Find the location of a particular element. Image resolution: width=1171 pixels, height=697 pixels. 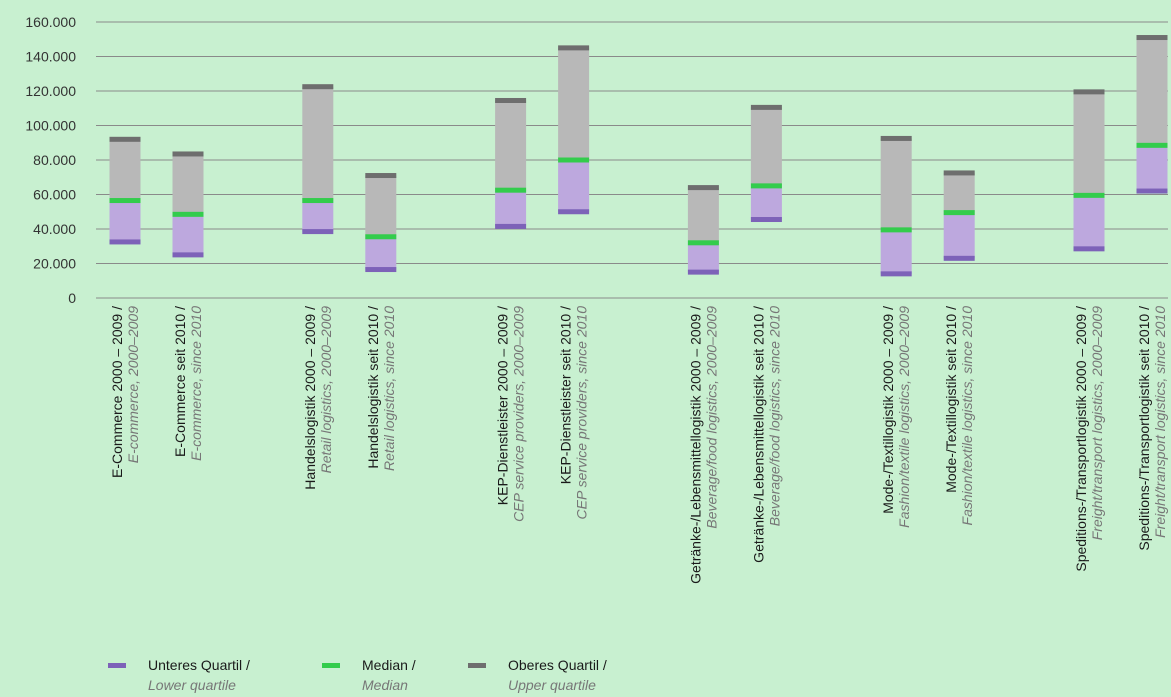

y-tick-label: 160.000 is located at coordinates (50, 22).